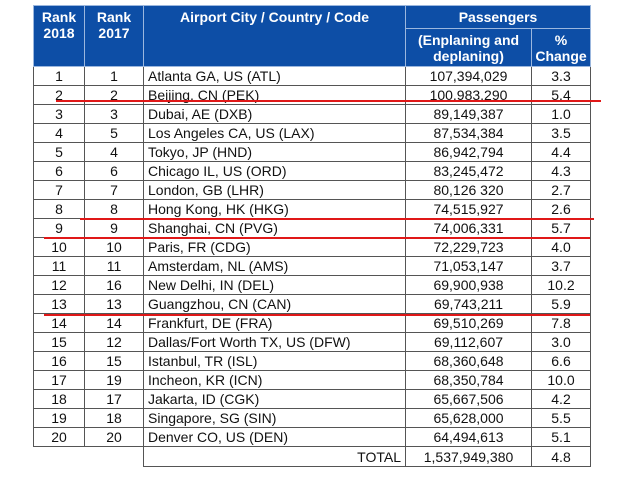 This screenshot has width=640, height=487. What do you see at coordinates (114, 247) in the screenshot?
I see `rank-2017-cell: 10` at bounding box center [114, 247].